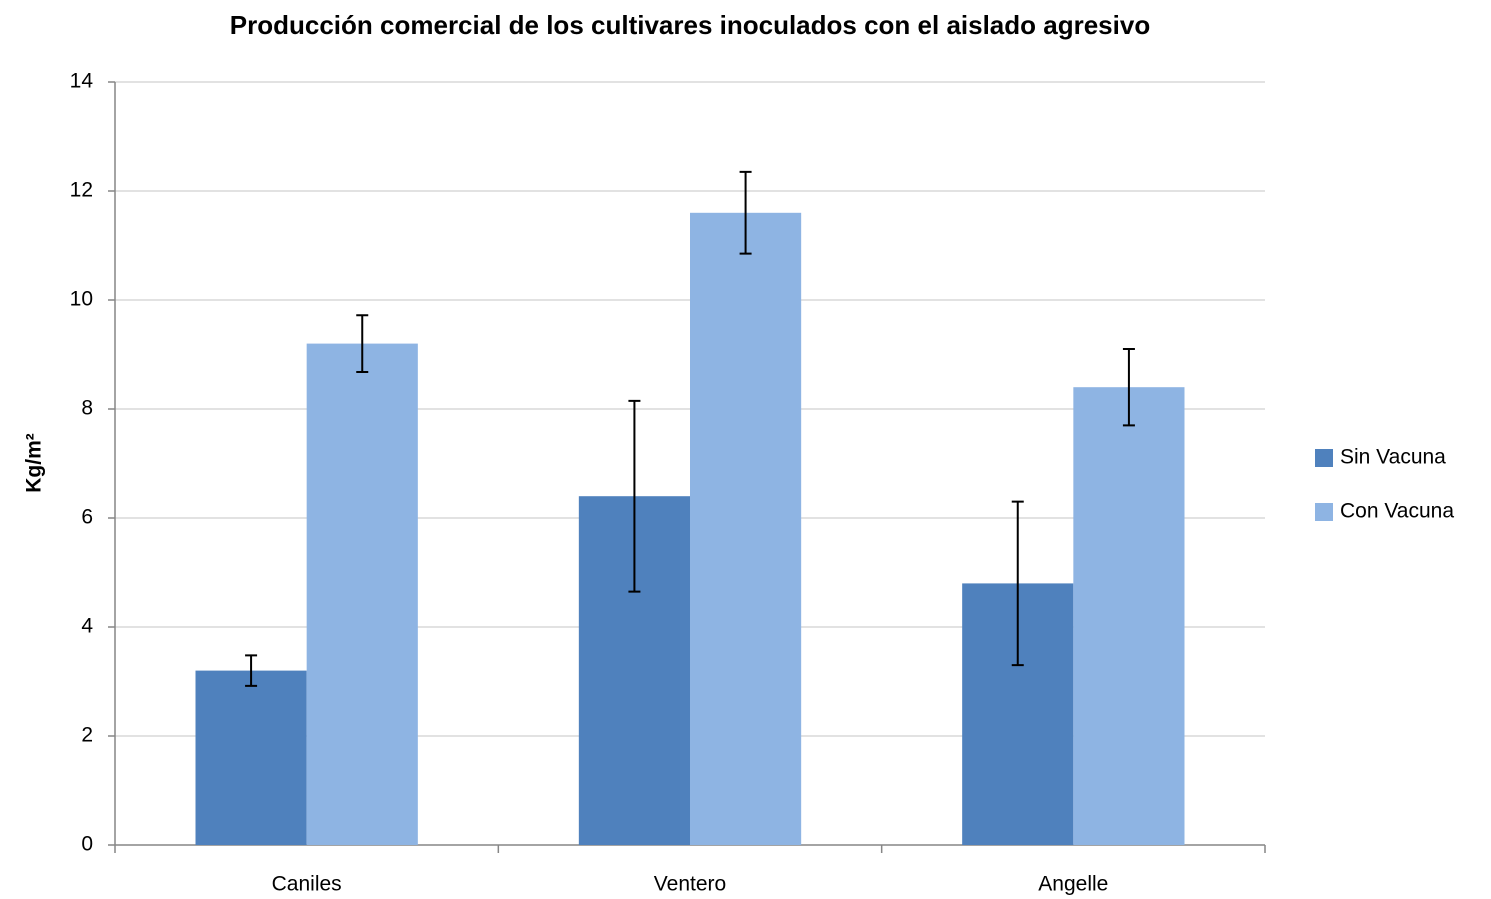 The height and width of the screenshot is (899, 1491). I want to click on y-tick-label: 14, so click(82, 81).